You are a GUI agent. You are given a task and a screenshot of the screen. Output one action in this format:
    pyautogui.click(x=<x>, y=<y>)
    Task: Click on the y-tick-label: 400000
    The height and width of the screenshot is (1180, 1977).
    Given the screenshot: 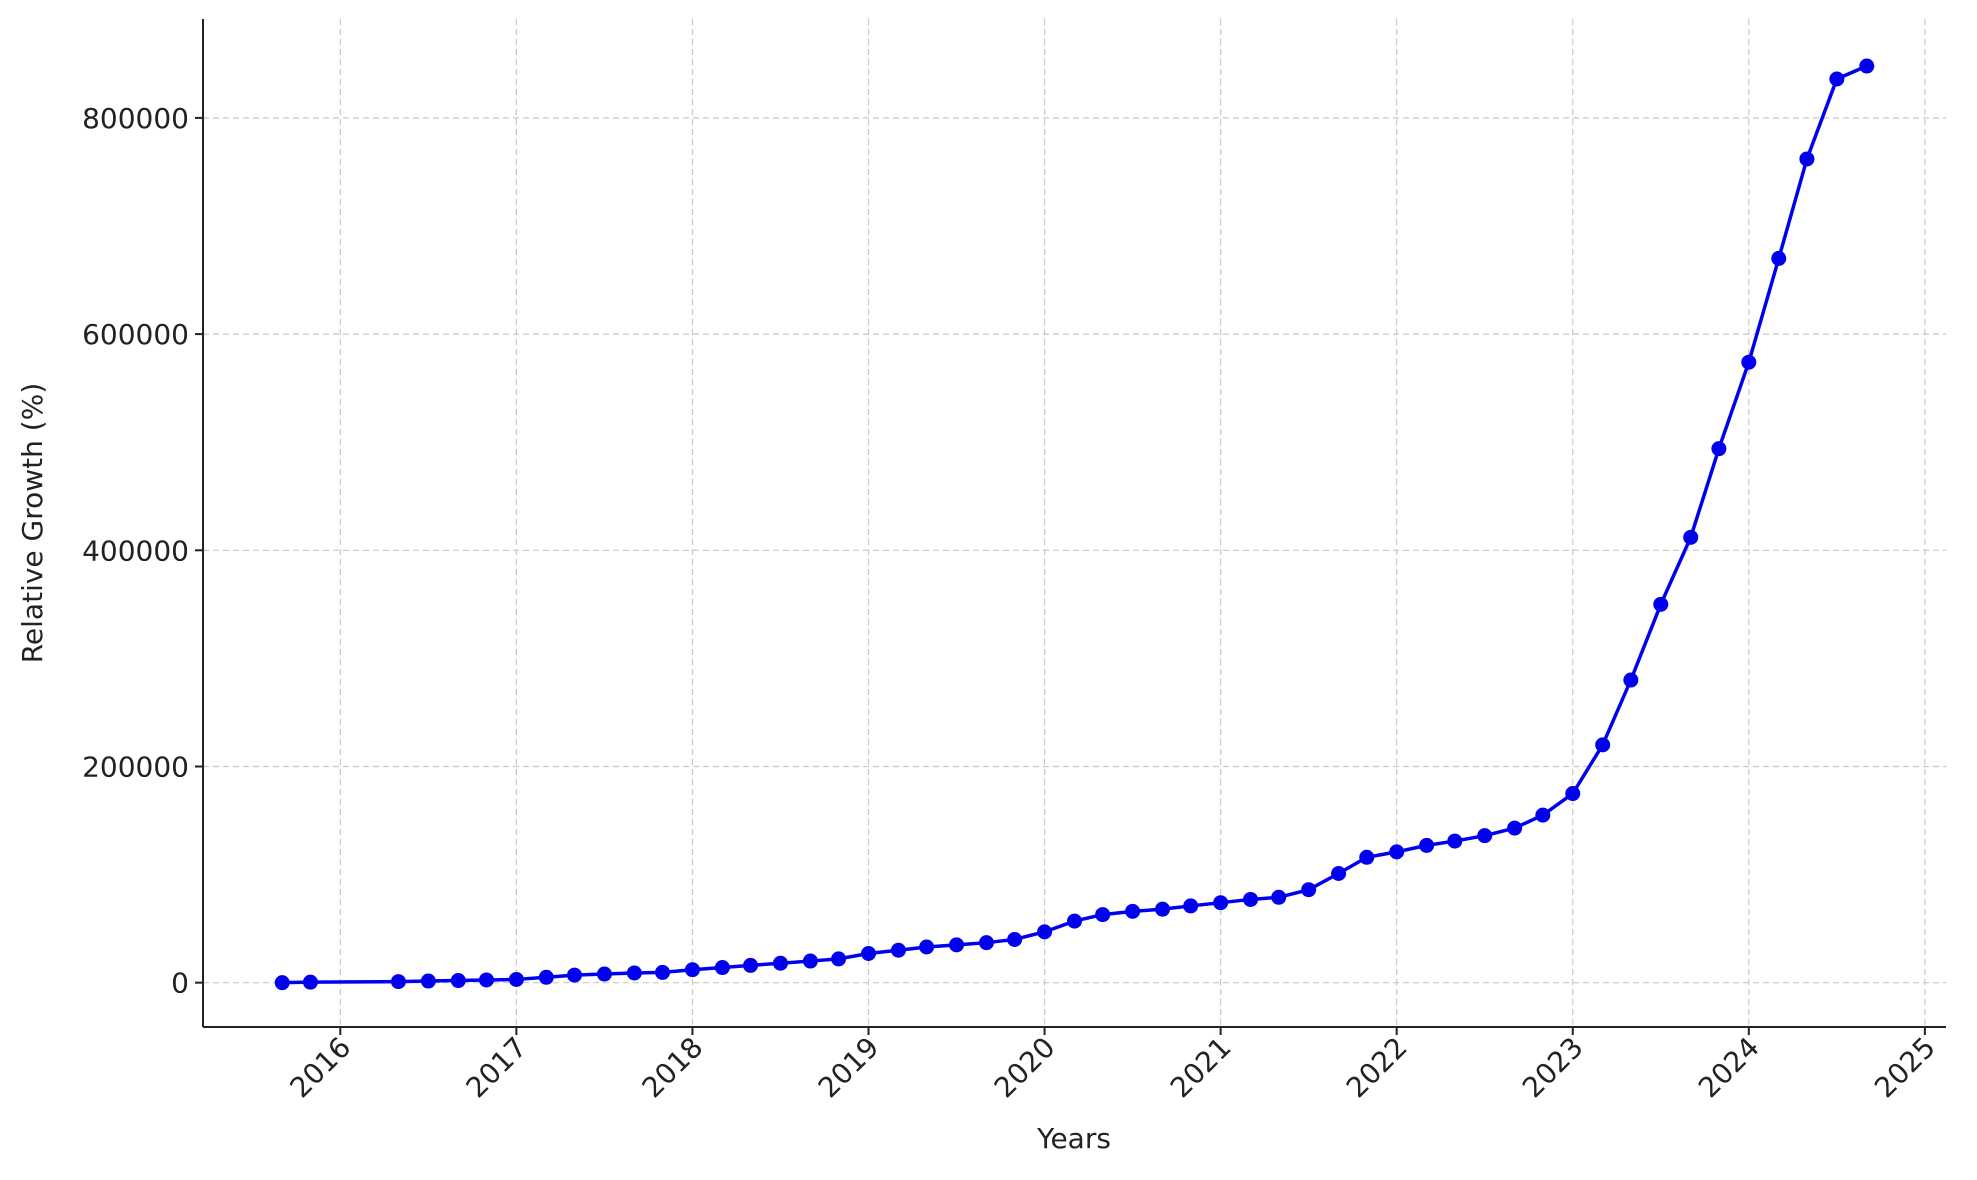 What is the action you would take?
    pyautogui.click(x=135, y=550)
    